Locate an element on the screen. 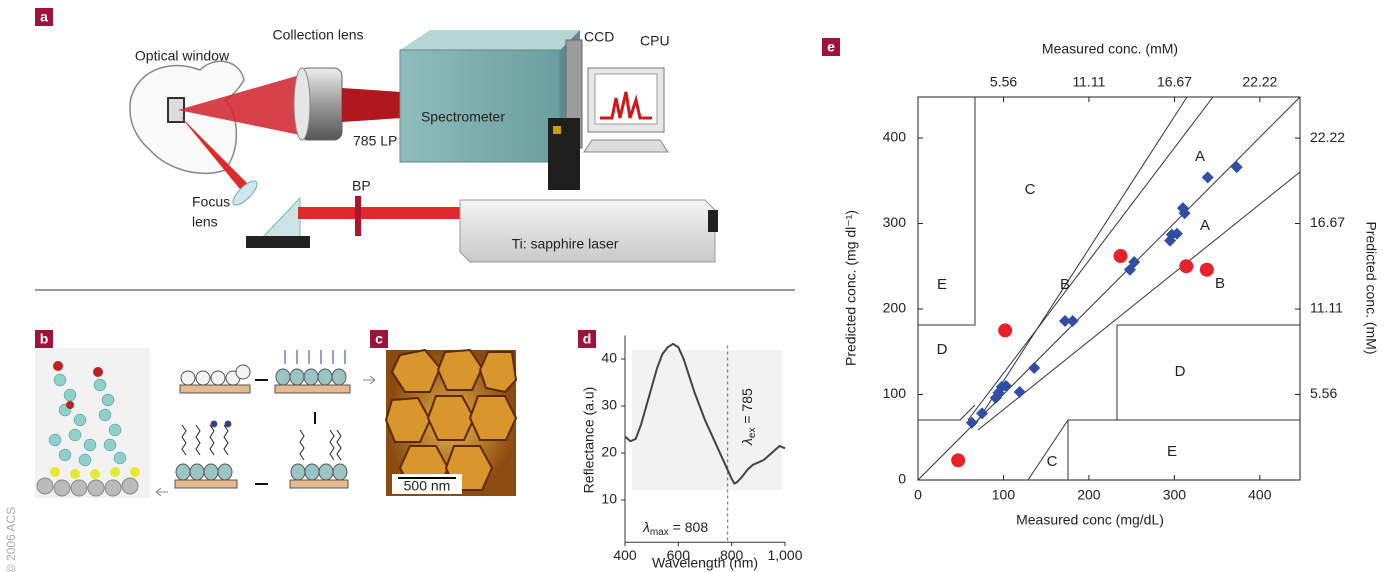 The width and height of the screenshot is (1384, 572). y-axis-label: Reflectance (a.u) is located at coordinates (589, 440).